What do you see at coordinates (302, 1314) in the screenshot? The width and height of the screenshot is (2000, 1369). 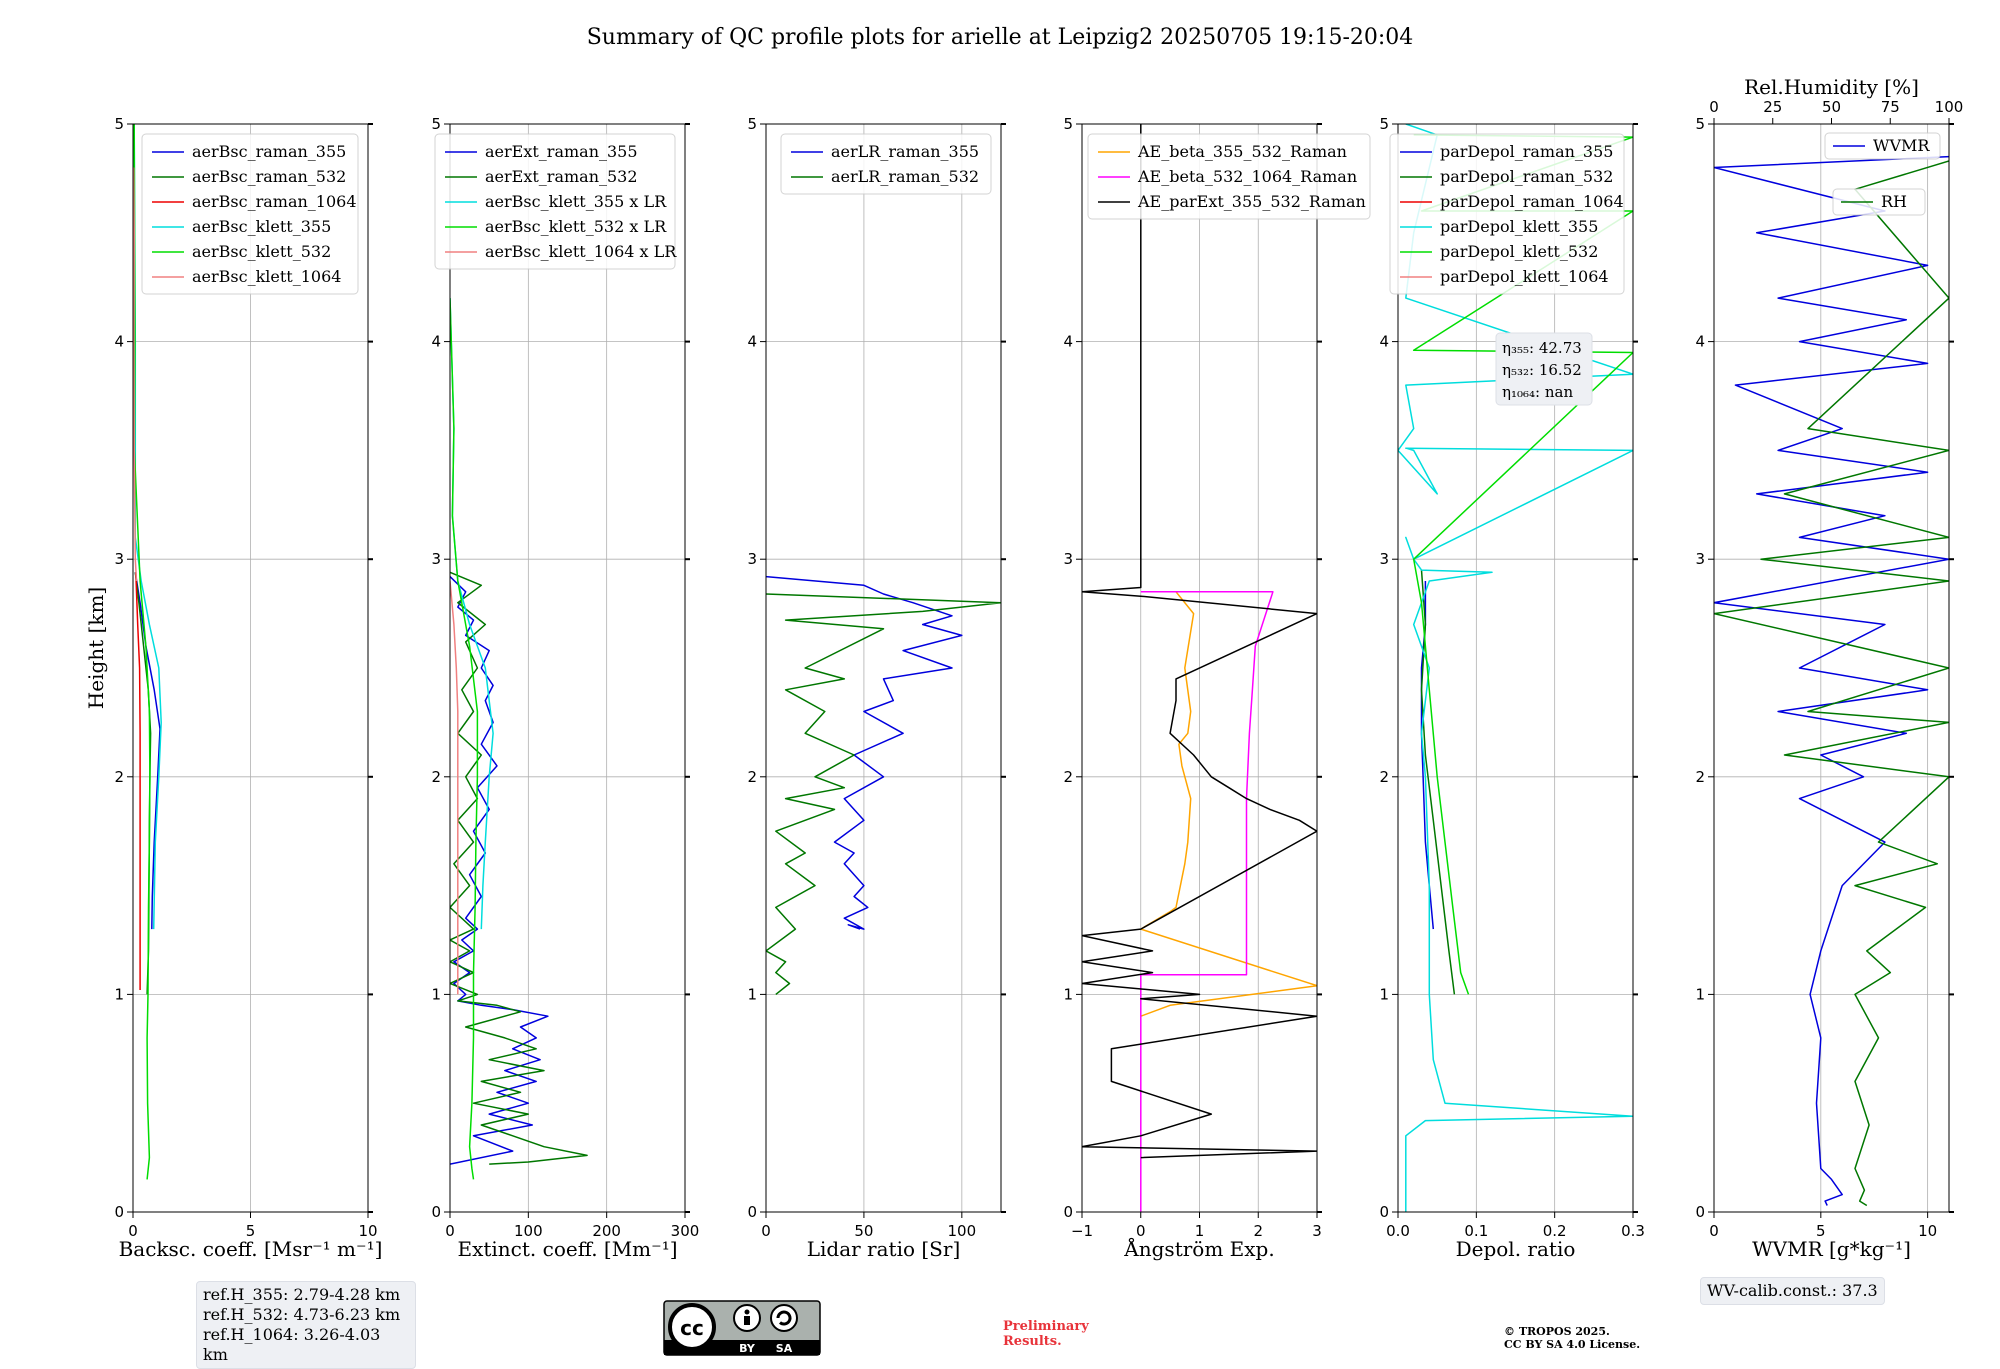 I see `ref-height-532: ref.H_532: 4.73-6.23 km` at bounding box center [302, 1314].